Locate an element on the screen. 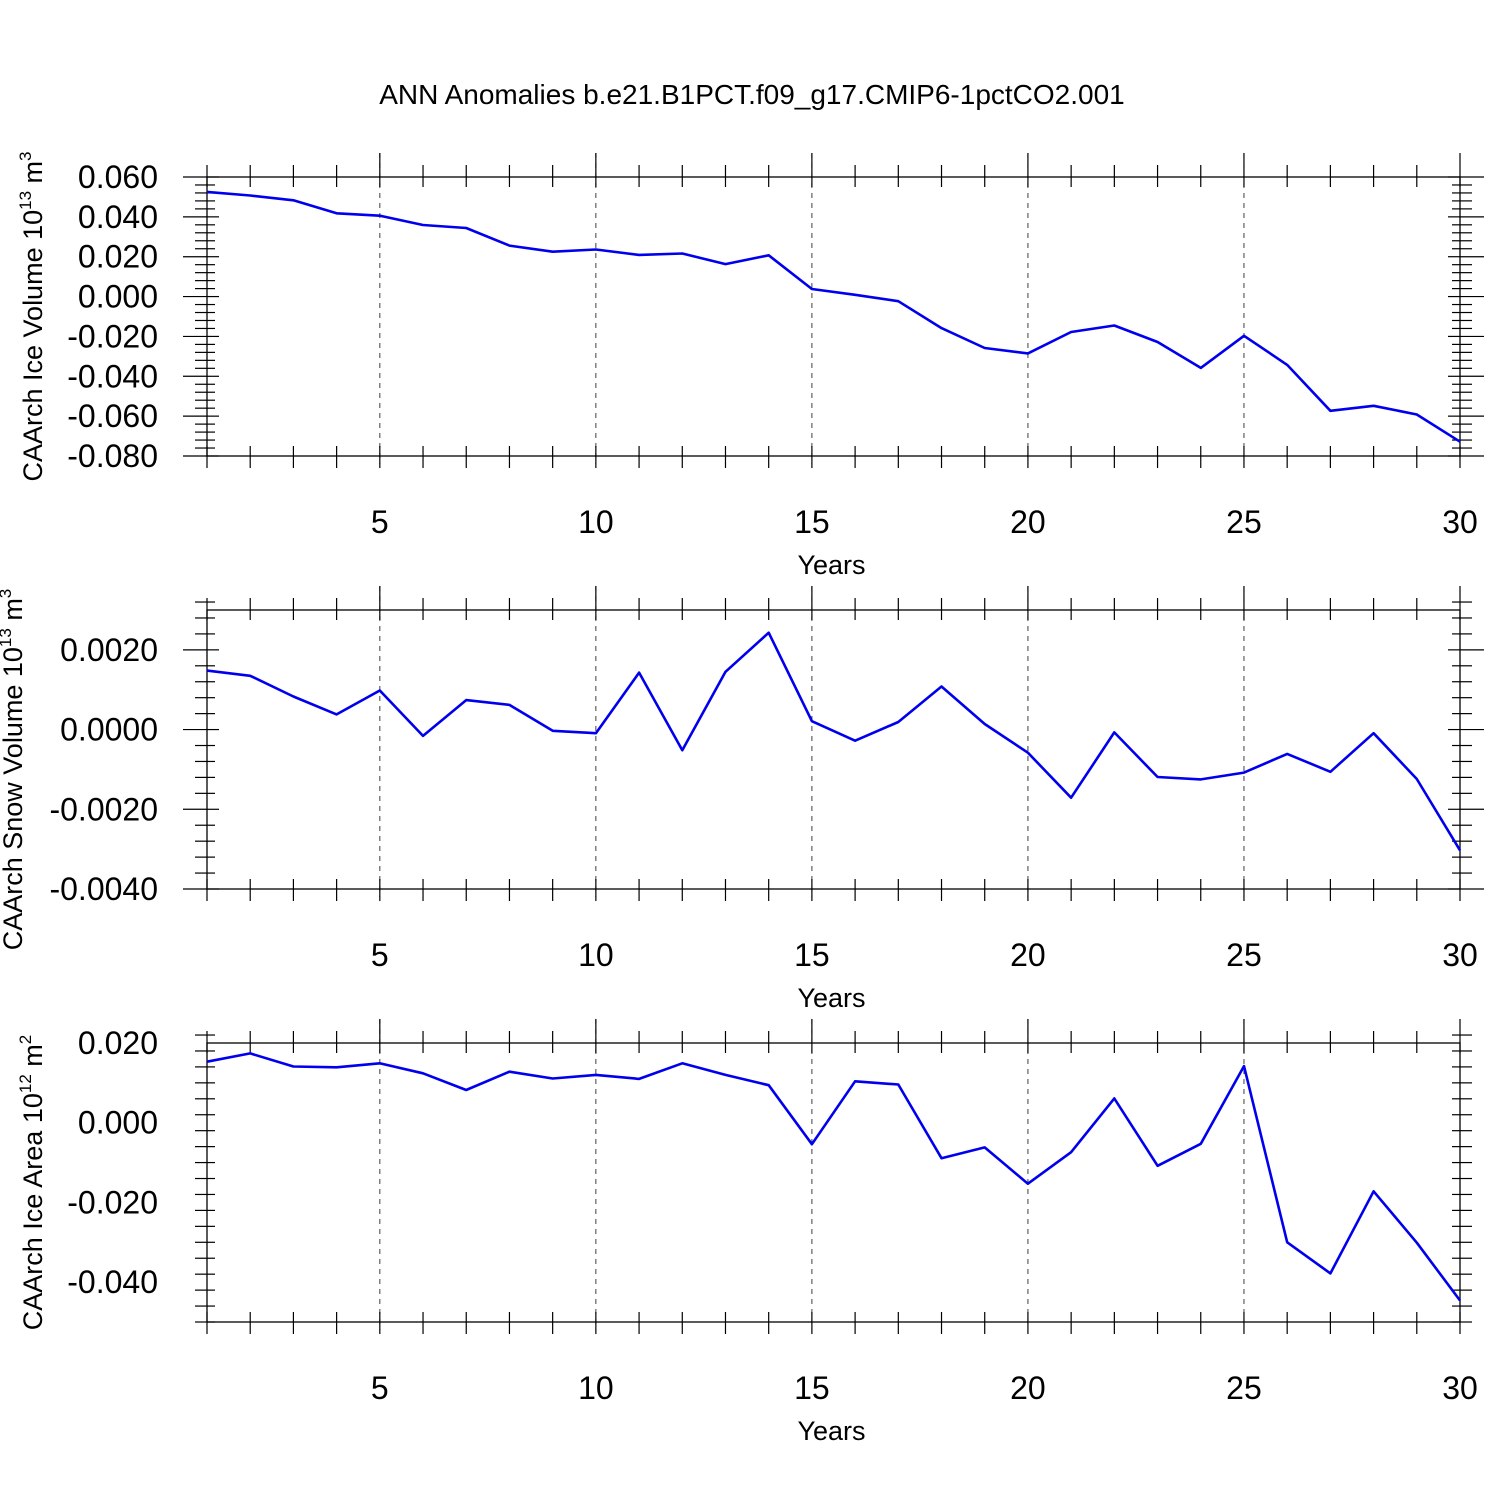 This screenshot has height=1500, width=1500. y-tick-label: 0.040 is located at coordinates (118, 217).